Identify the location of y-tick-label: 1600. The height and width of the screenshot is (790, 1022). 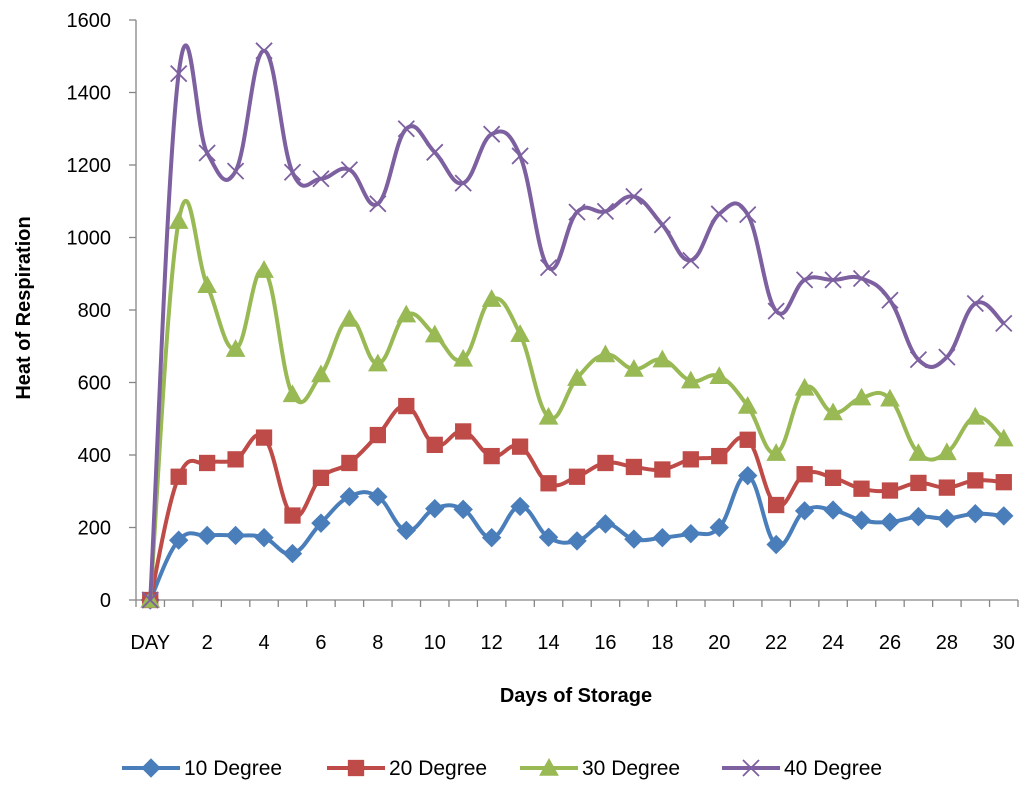
(89, 21).